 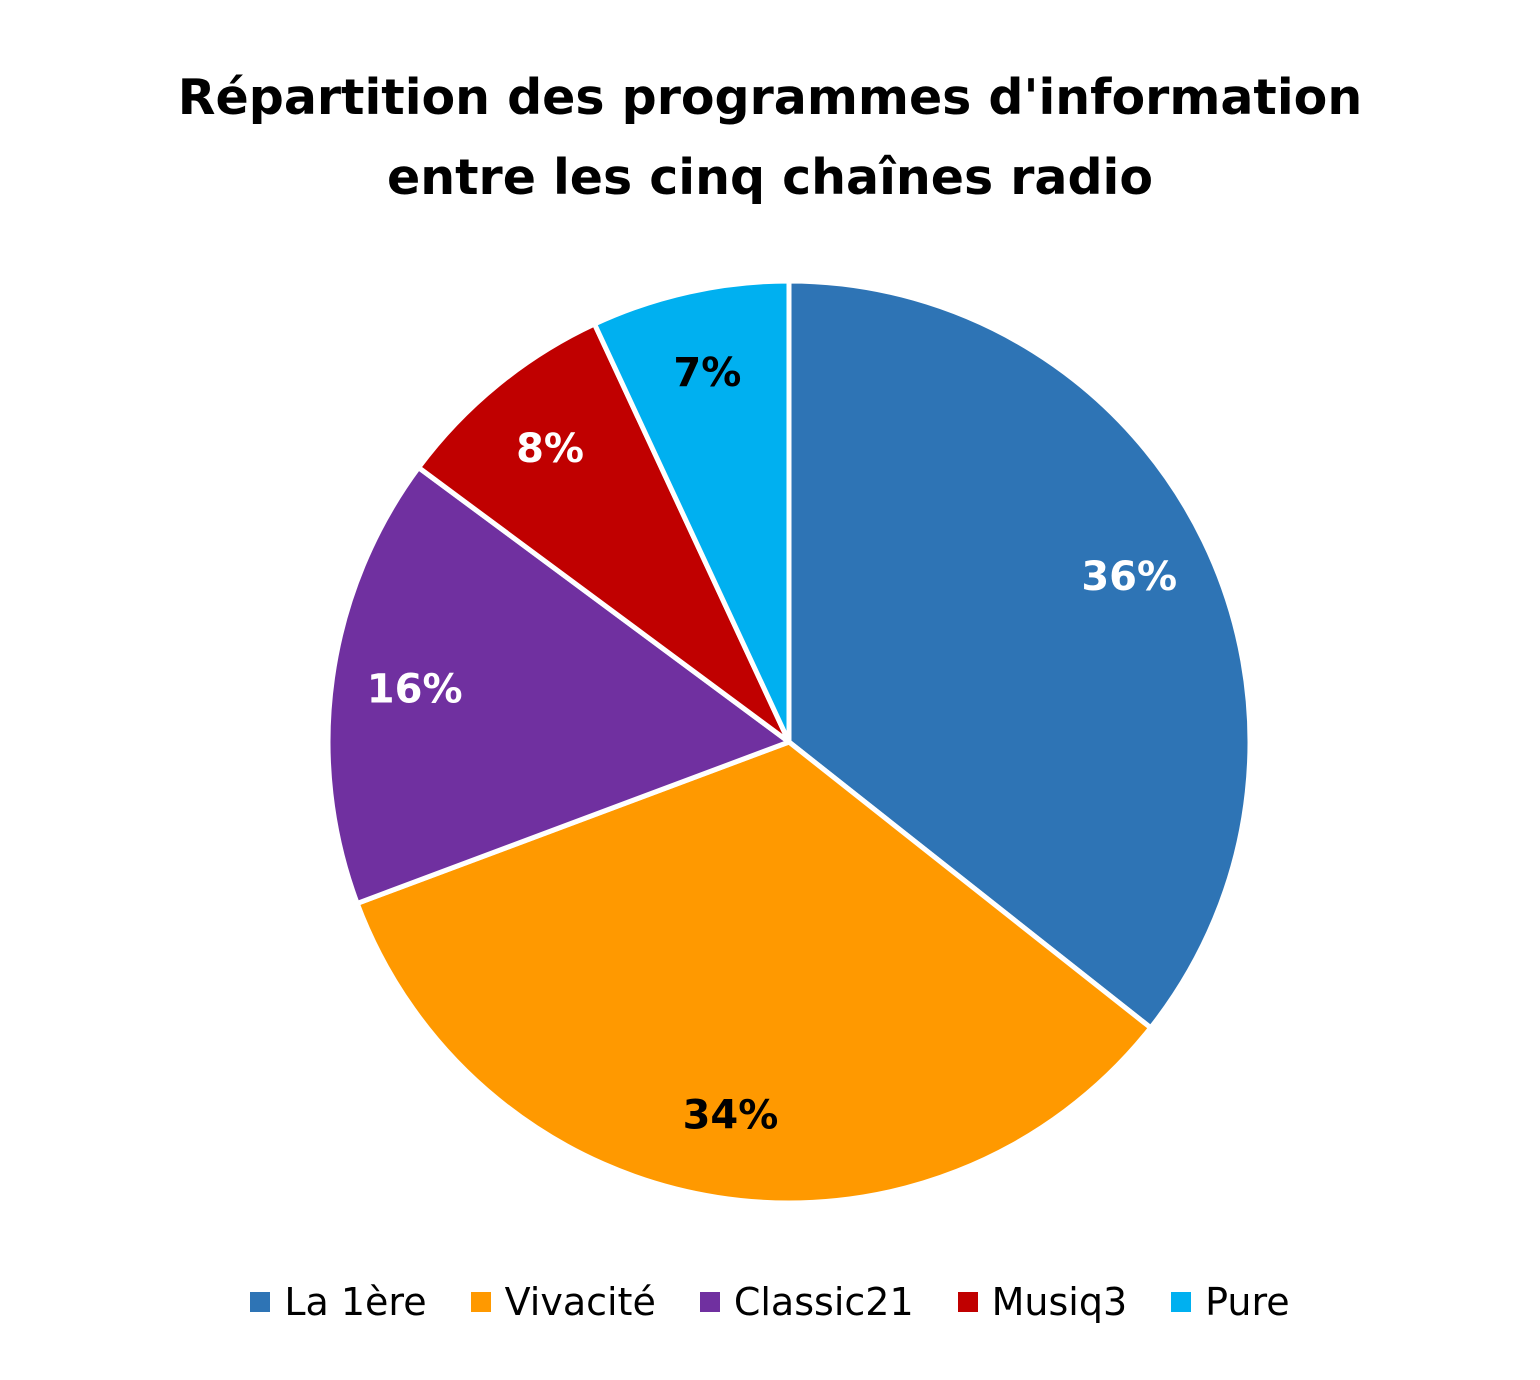 I want to click on legend-label: La 1ère, so click(x=355, y=1302).